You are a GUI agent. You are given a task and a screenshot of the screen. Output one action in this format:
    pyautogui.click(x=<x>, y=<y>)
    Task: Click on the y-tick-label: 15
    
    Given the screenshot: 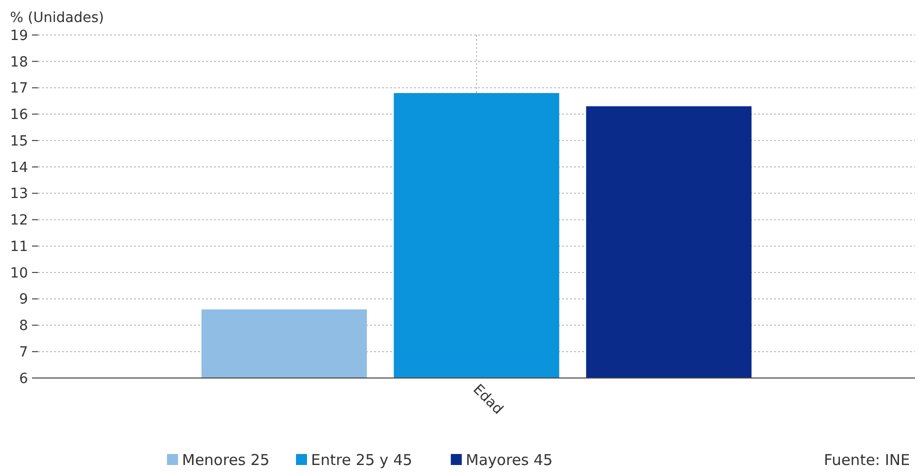 What is the action you would take?
    pyautogui.click(x=19, y=141)
    